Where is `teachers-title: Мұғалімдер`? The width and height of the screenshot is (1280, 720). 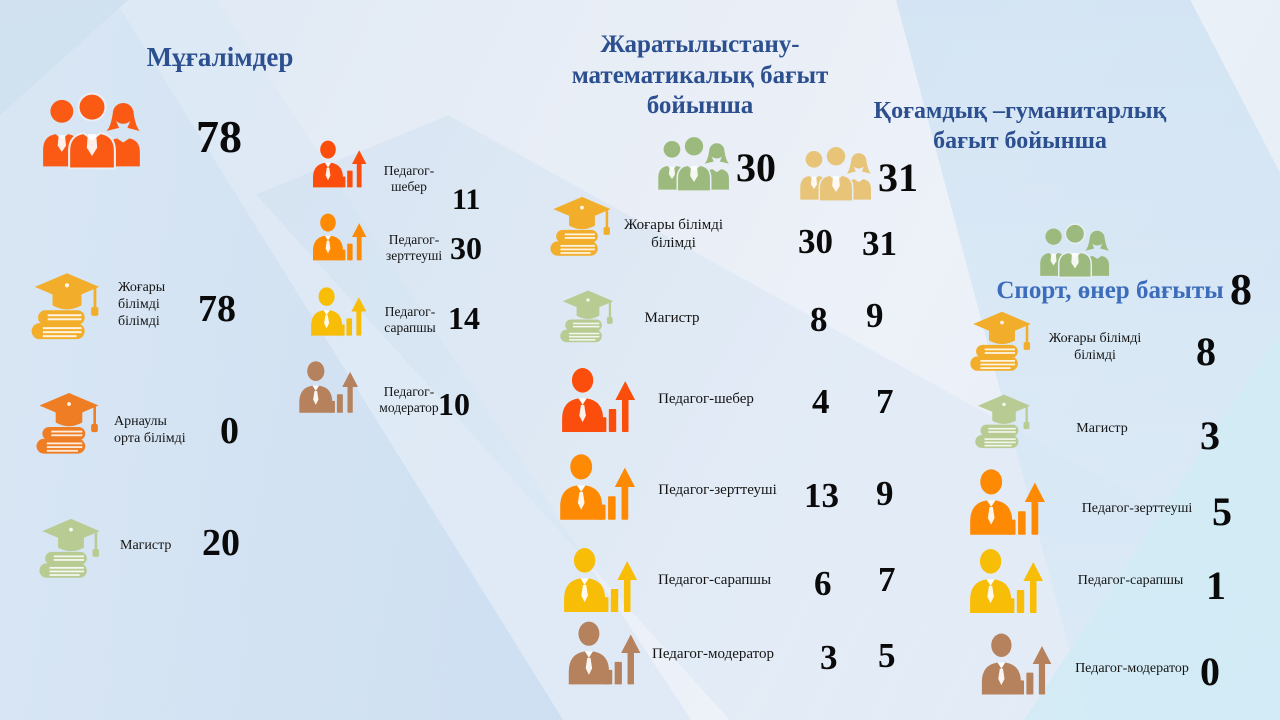 teachers-title: Мұғалімдер is located at coordinates (220, 57).